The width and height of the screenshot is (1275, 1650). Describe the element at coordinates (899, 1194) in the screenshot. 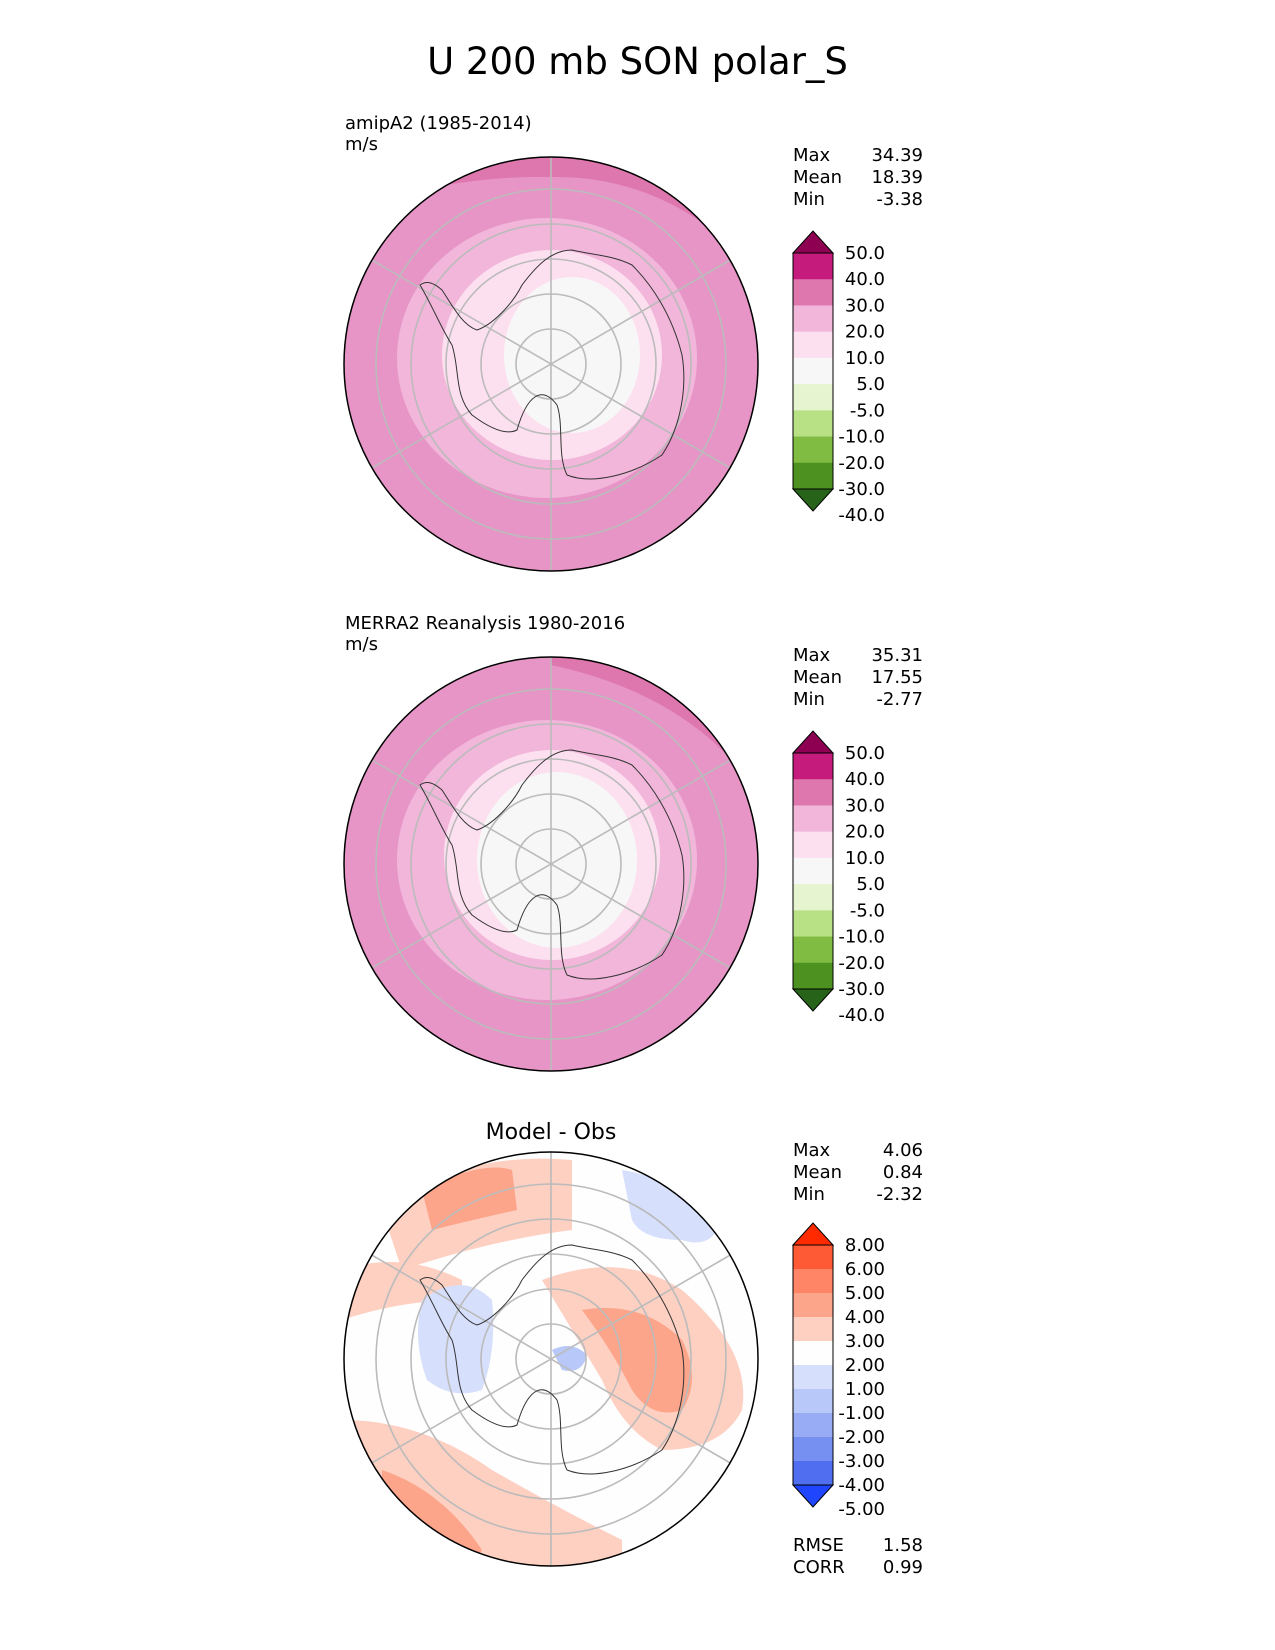

I see `min-value: -2.32` at that location.